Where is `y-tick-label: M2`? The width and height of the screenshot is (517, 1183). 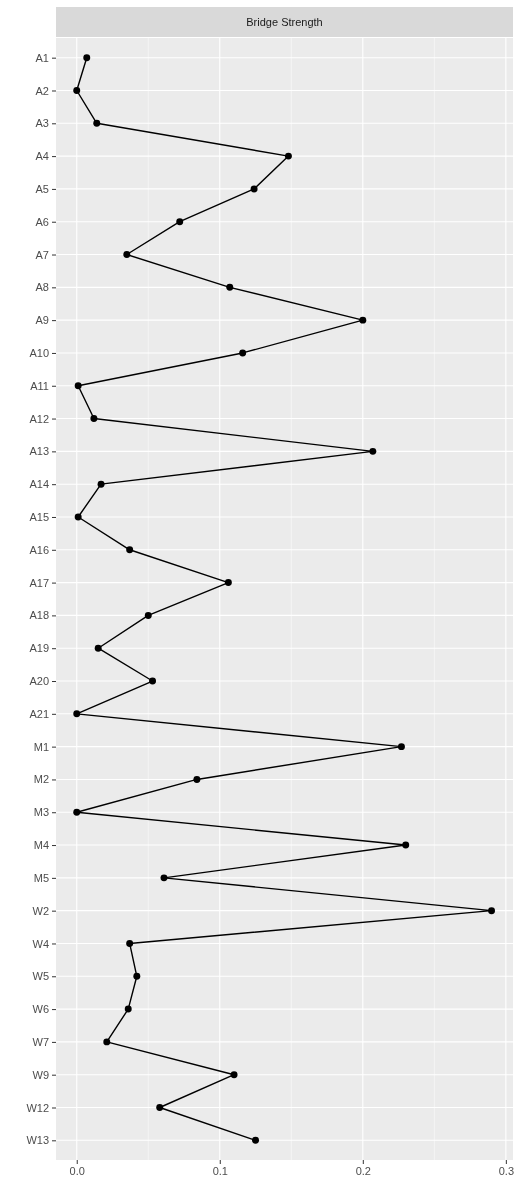 y-tick-label: M2 is located at coordinates (41, 779).